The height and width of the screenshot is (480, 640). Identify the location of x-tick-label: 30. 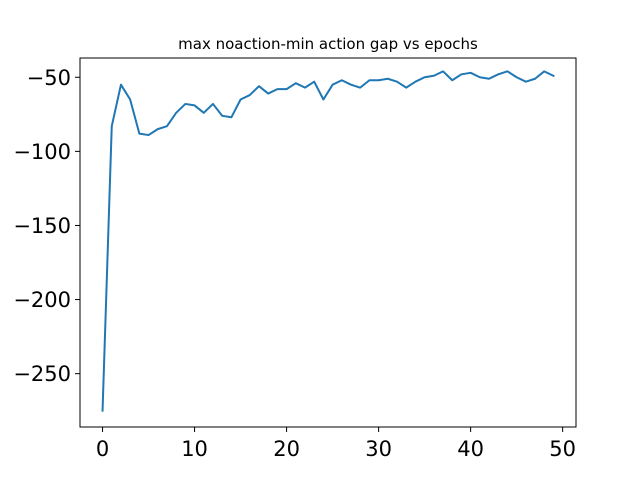
(378, 449).